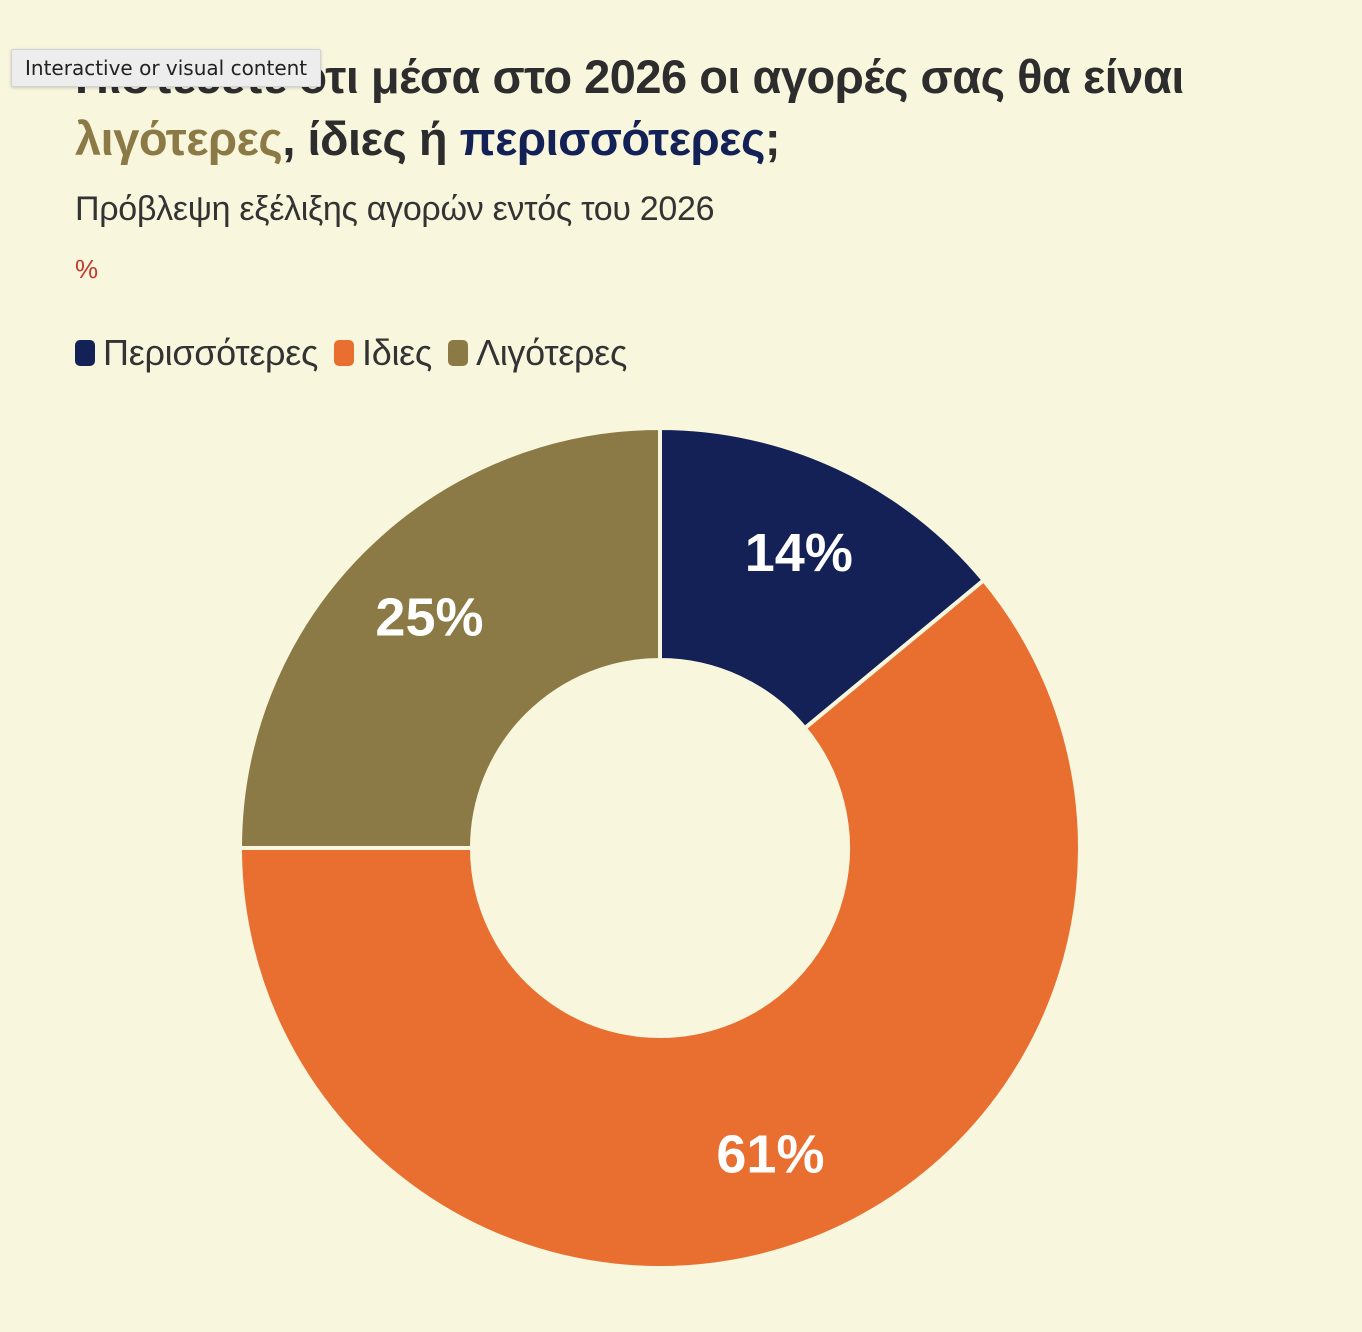  What do you see at coordinates (87, 269) in the screenshot?
I see `unit-label: %` at bounding box center [87, 269].